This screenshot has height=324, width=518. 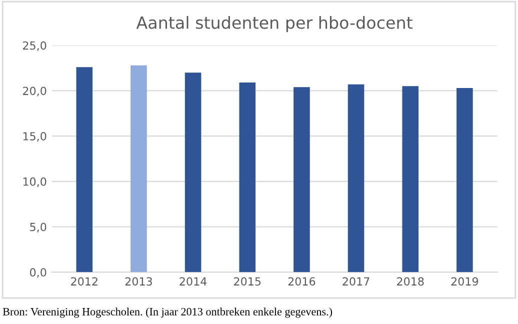 What do you see at coordinates (247, 281) in the screenshot?
I see `x-tick-label: 2015` at bounding box center [247, 281].